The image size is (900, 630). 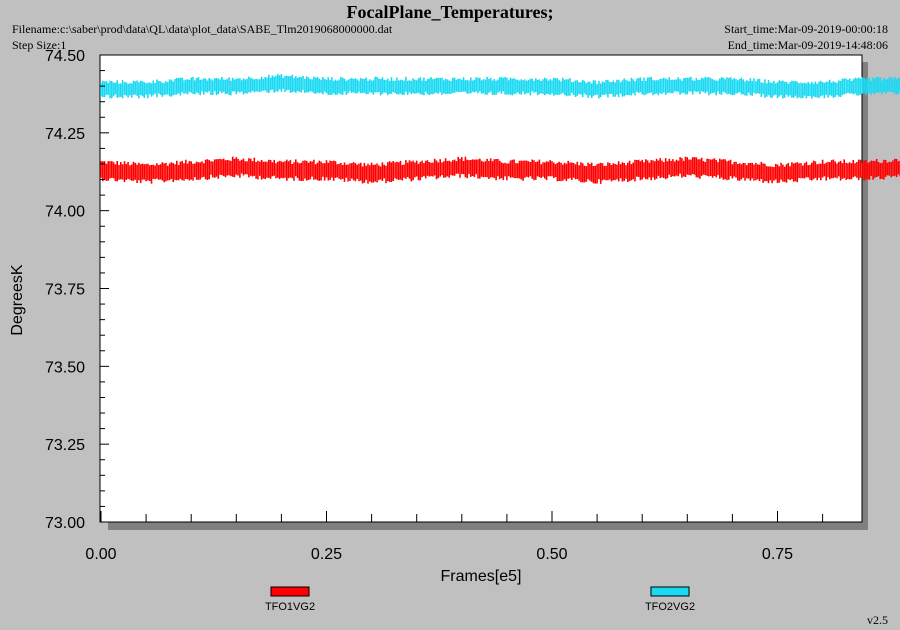 I want to click on end-time-label: End_time:Mar-09-2019-14:48:06, so click(x=807, y=45).